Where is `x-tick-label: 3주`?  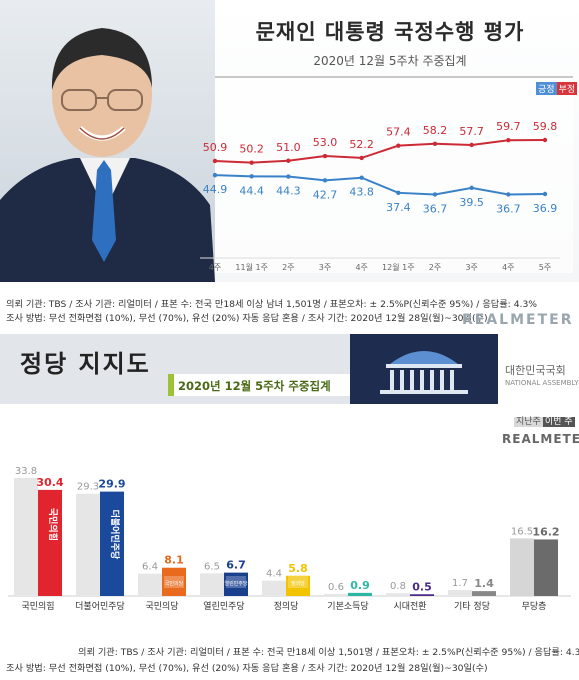 x-tick-label: 3주 is located at coordinates (325, 267).